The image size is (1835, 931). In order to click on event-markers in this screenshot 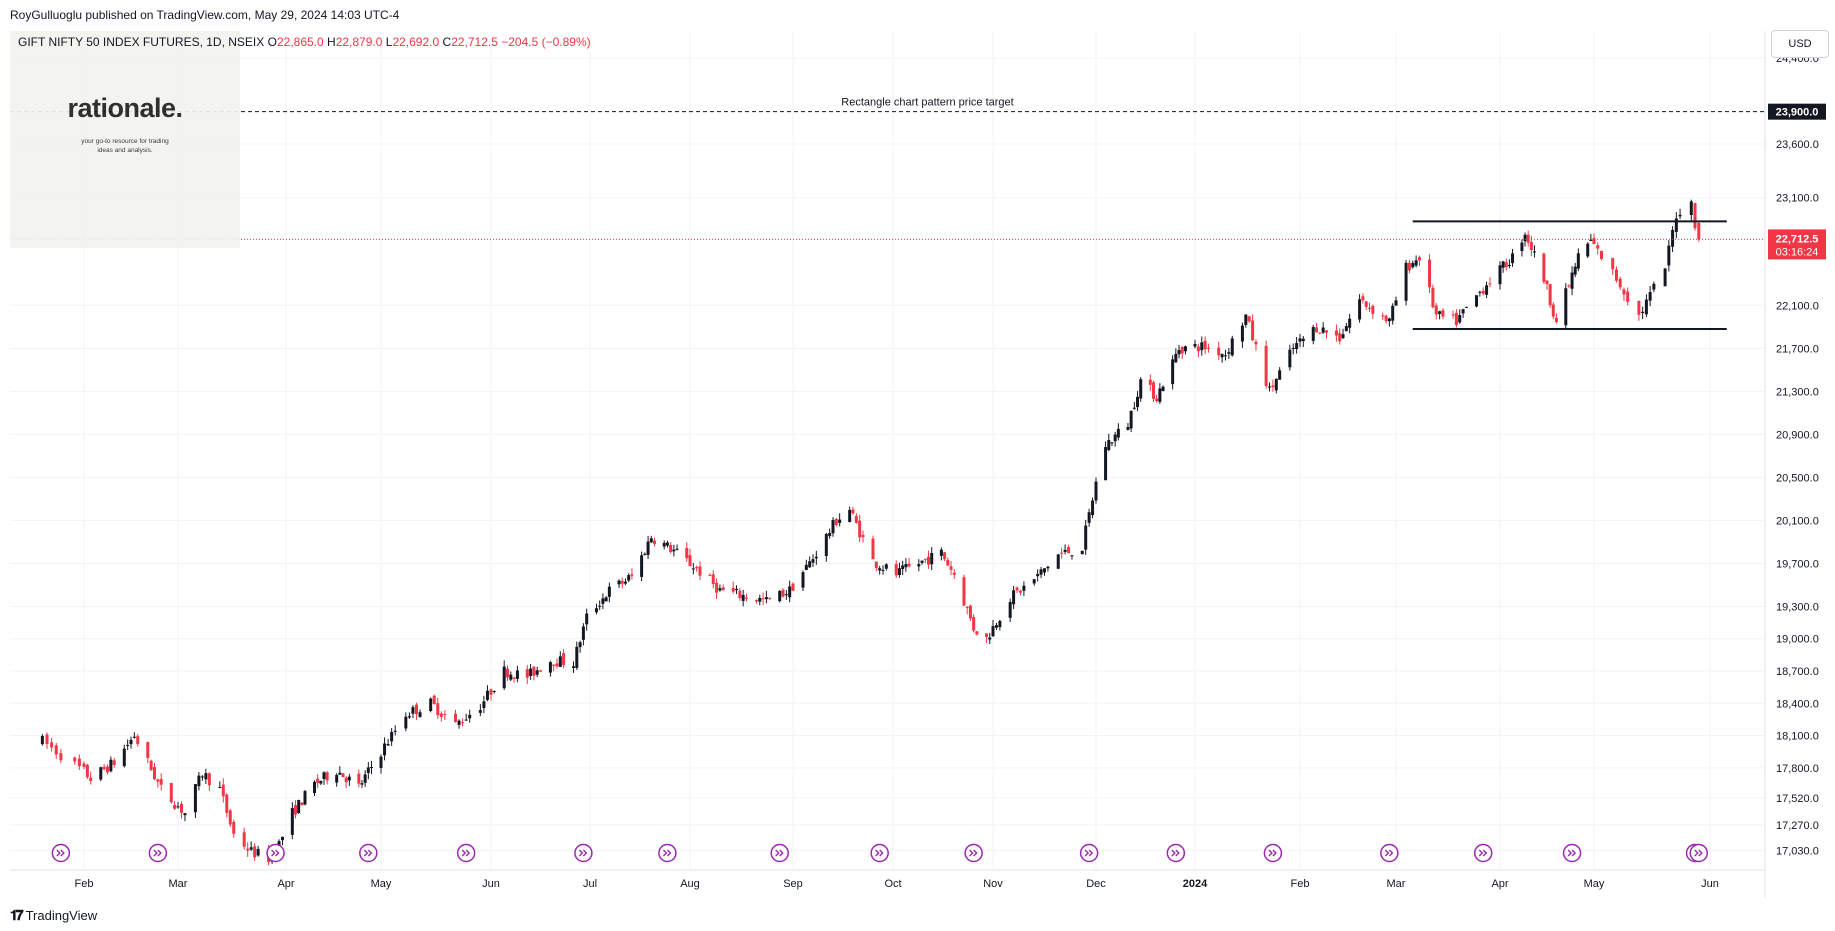, I will do `click(880, 853)`.